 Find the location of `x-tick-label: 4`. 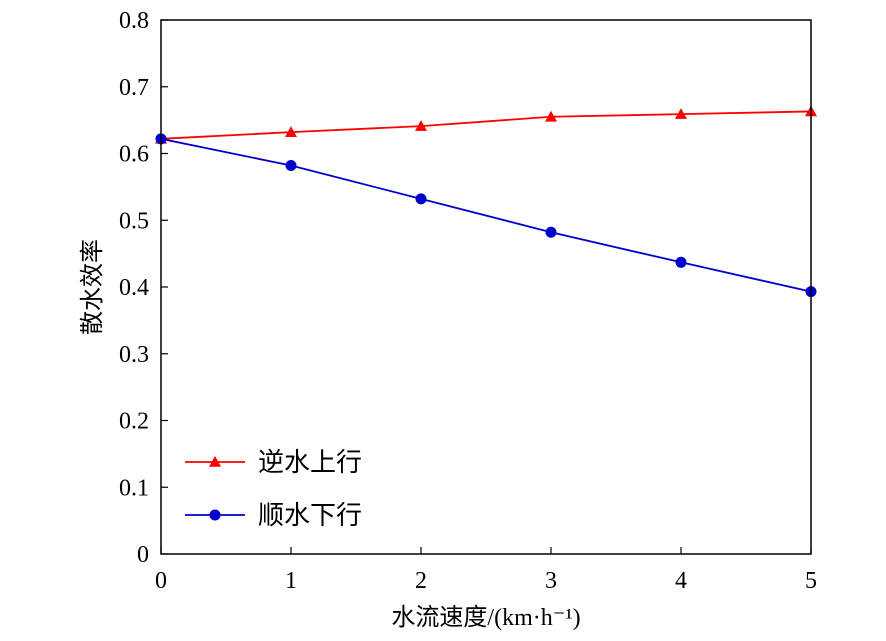

x-tick-label: 4 is located at coordinates (681, 581).